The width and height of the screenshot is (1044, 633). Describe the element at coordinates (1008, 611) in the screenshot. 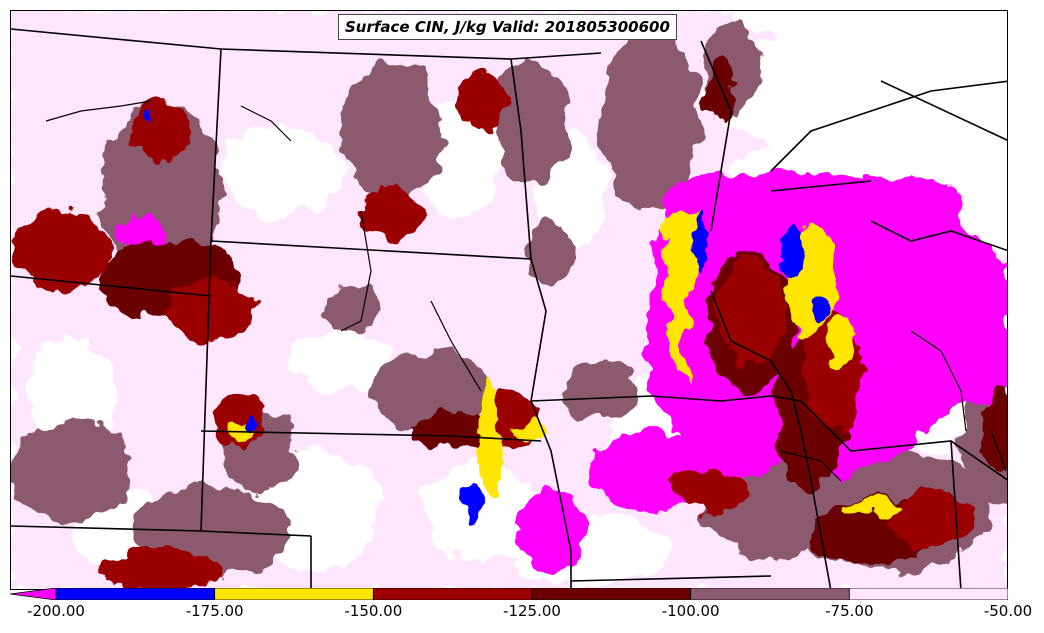

I see `colorbar-tick-label: -50.00` at that location.